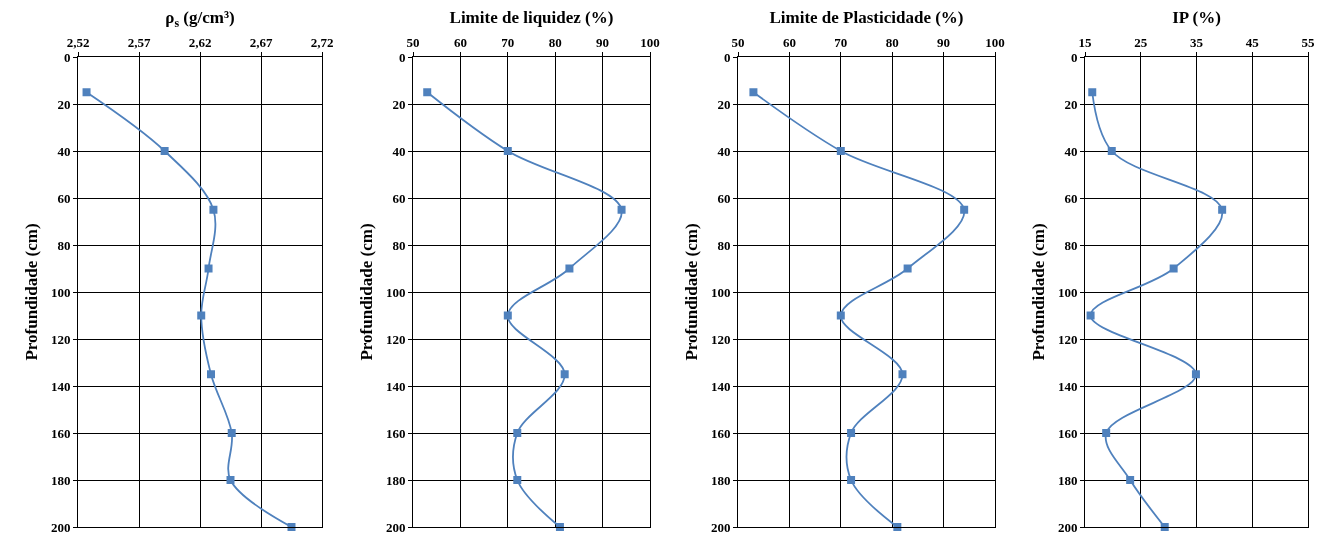 This screenshot has width=1330, height=540. Describe the element at coordinates (200, 19) in the screenshot. I see `x-axis-title: ρ$_{s}$ (g/cm³)` at that location.